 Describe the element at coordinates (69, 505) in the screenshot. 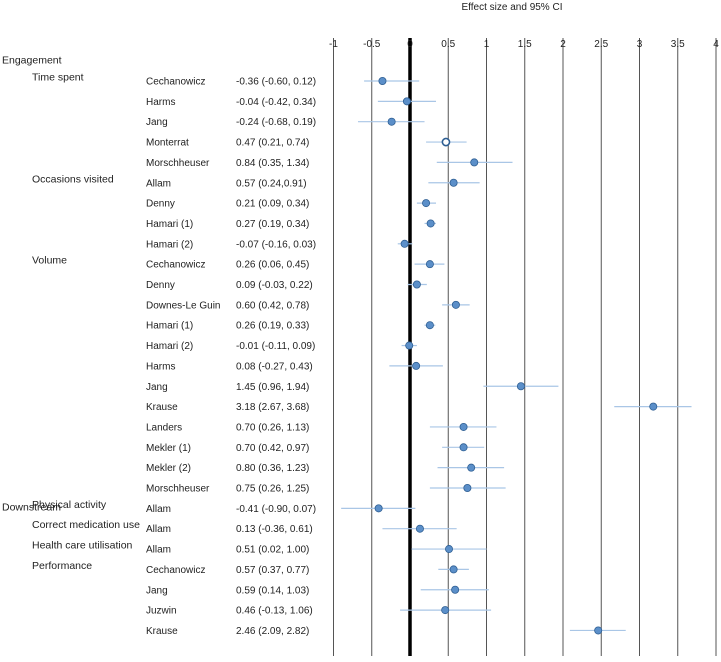

I see `group-label: Physical activity` at that location.